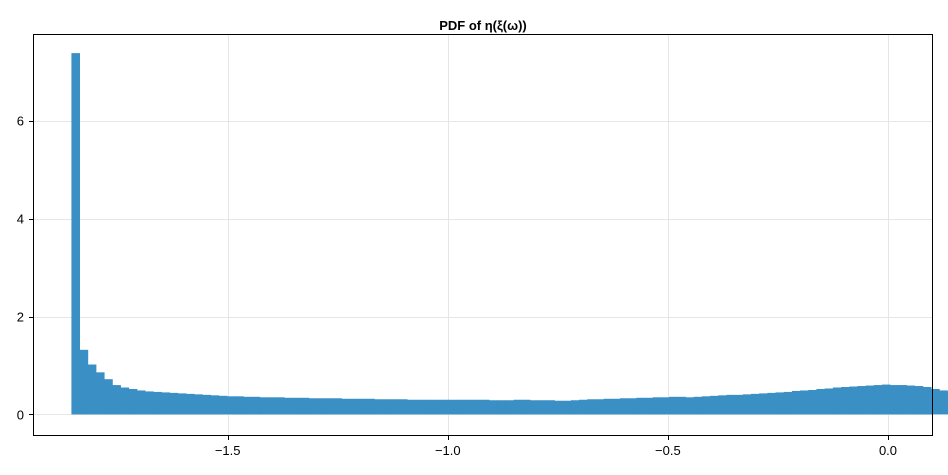  What do you see at coordinates (20, 414) in the screenshot?
I see `y-tick-label: 0` at bounding box center [20, 414].